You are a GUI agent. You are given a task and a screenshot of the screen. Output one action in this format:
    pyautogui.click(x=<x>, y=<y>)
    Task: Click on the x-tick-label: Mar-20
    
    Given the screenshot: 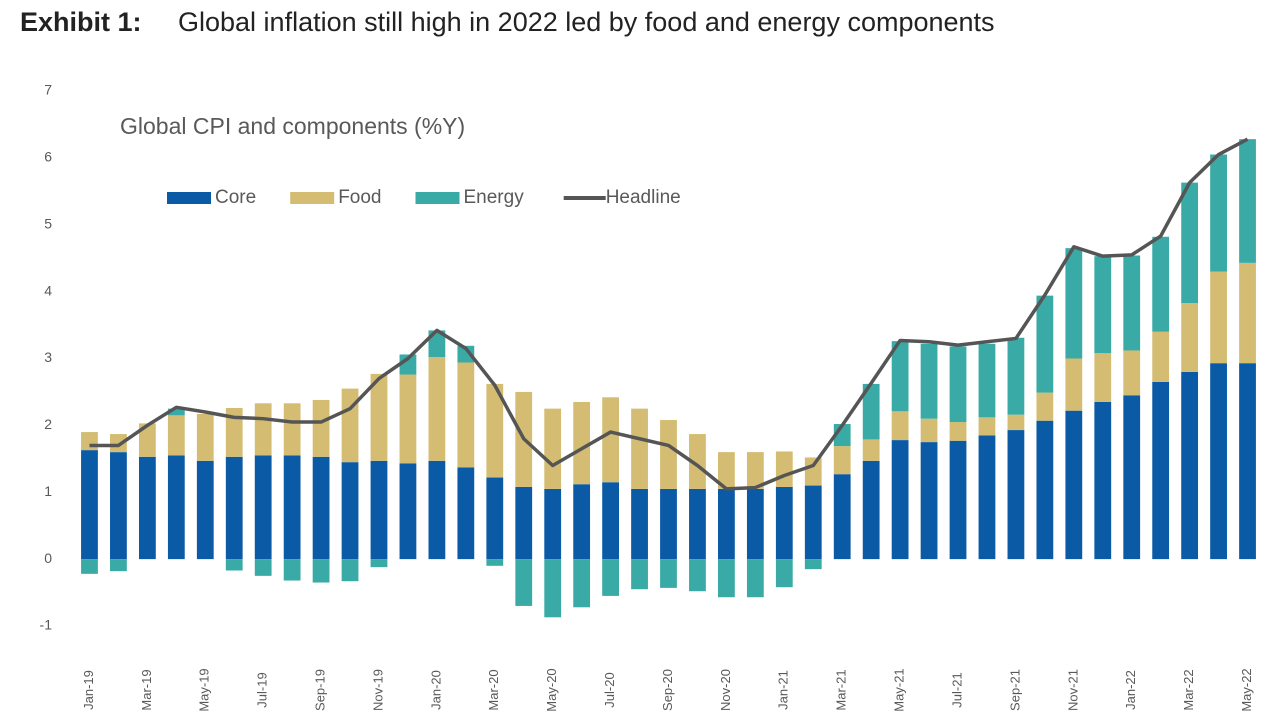 What is the action you would take?
    pyautogui.click(x=493, y=689)
    